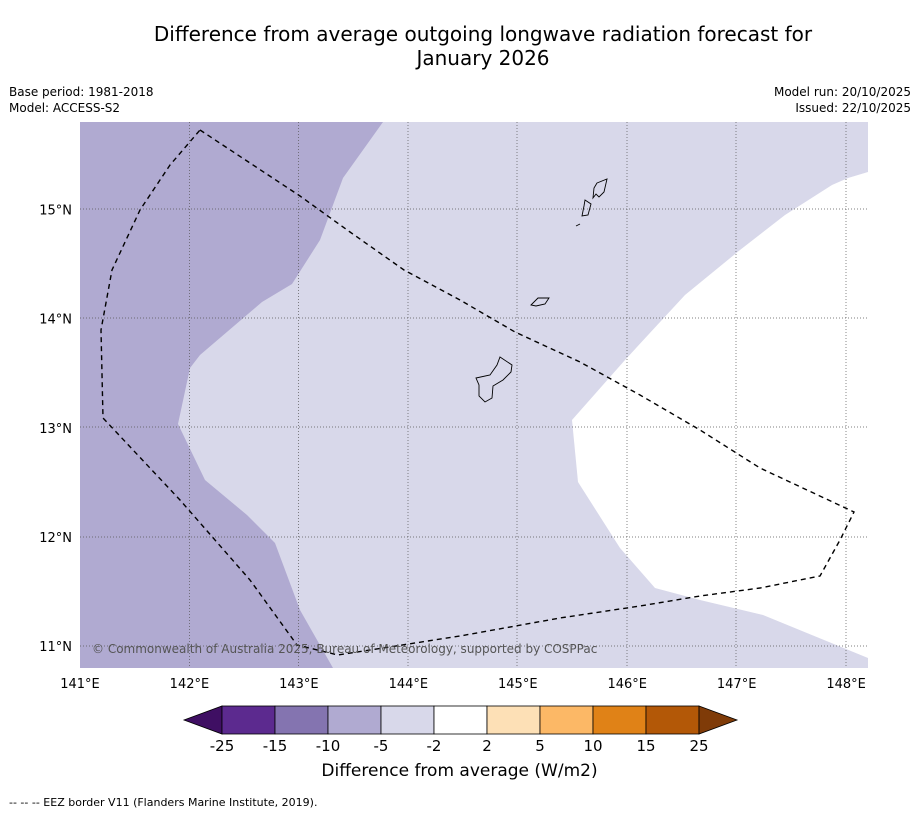 The width and height of the screenshot is (919, 816). What do you see at coordinates (409, 684) in the screenshot?
I see `lon-label-144: 144°E` at bounding box center [409, 684].